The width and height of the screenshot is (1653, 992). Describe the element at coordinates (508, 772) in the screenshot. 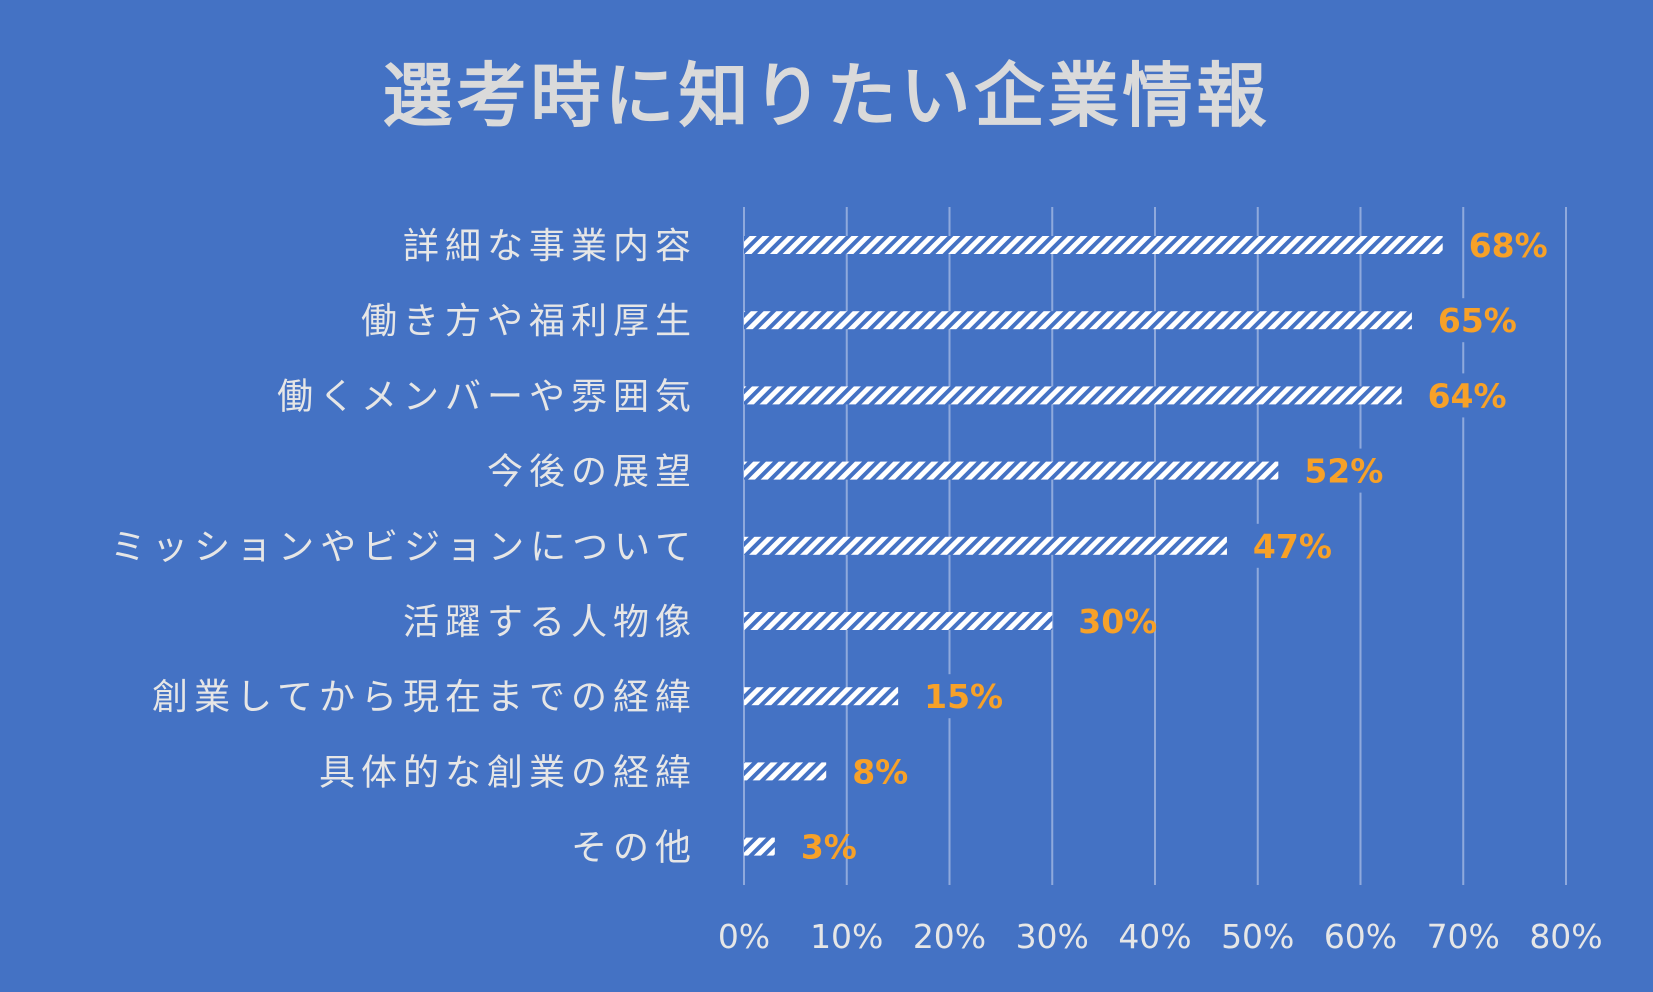

I see `category-label: 具体的な創業の経緯` at that location.